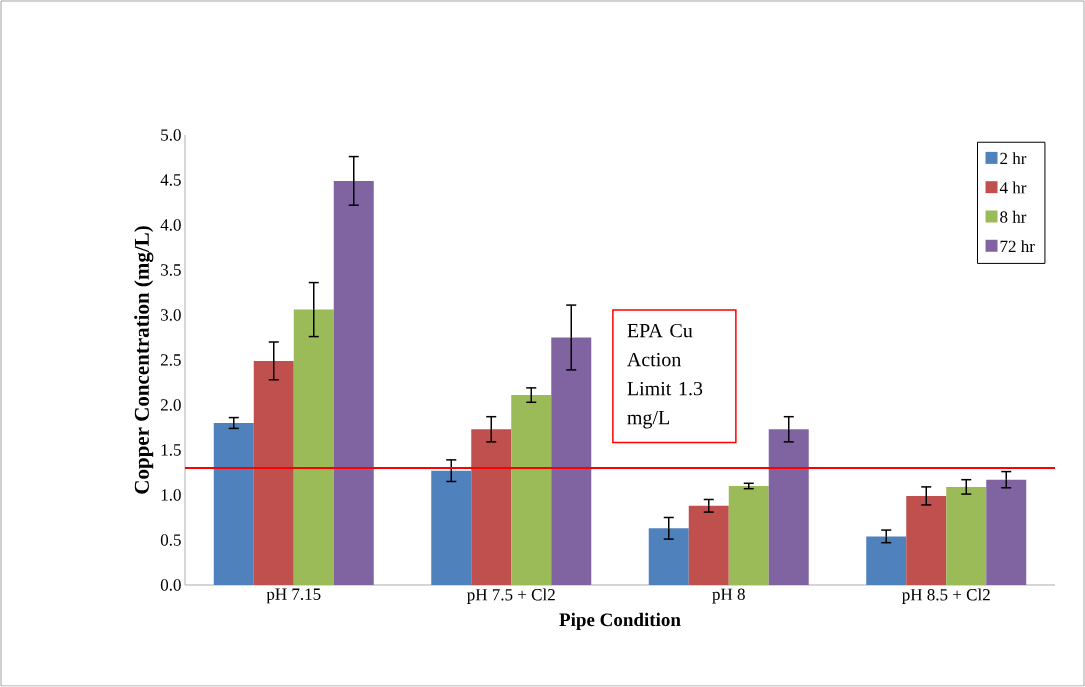 The image size is (1085, 687). I want to click on ref-line-label: EPA Cu Action Limit 1.3 mg/L, so click(665, 376).